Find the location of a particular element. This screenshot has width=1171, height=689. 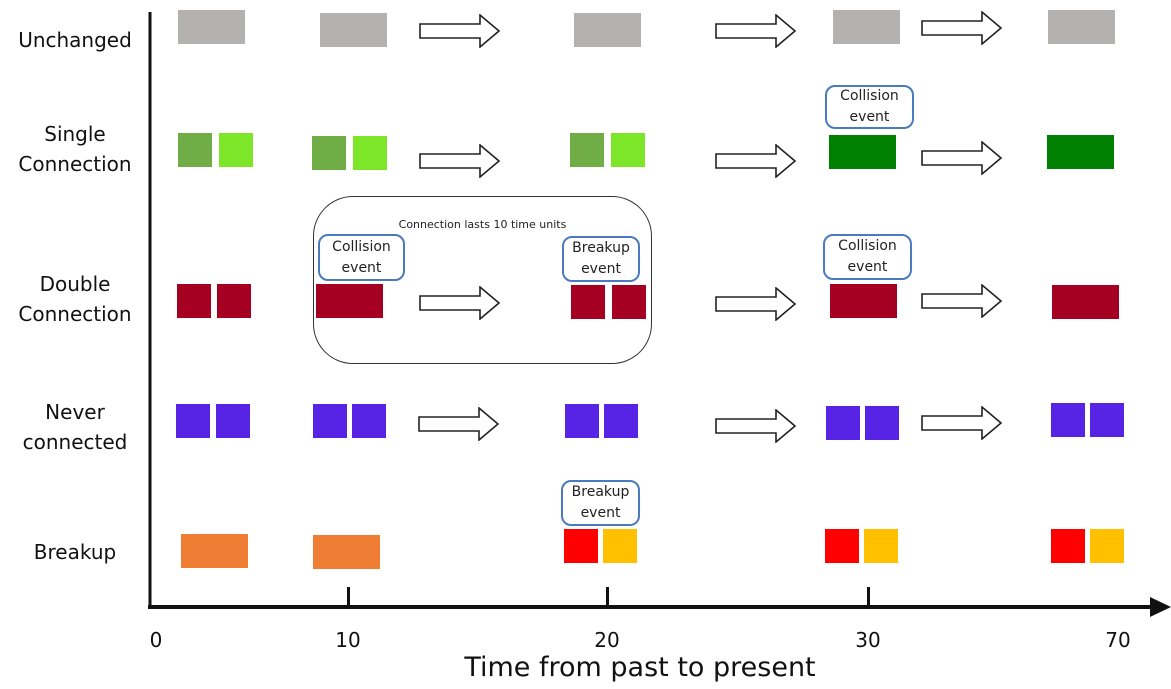

row-label-never-connected: Never connected is located at coordinates (75, 427).